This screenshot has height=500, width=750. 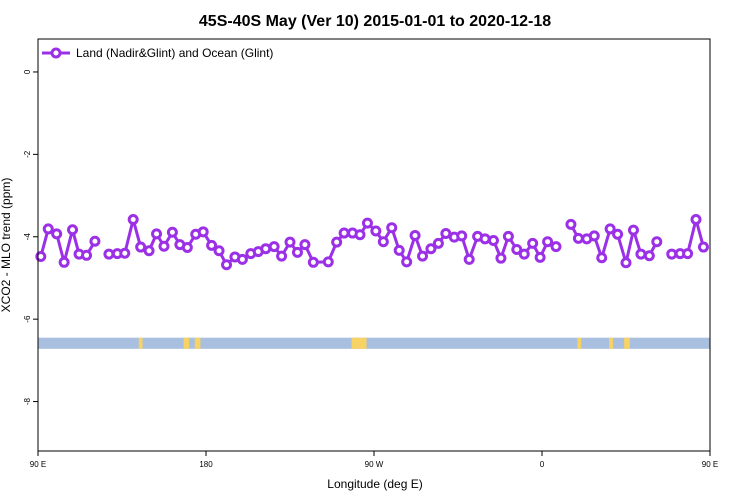 What do you see at coordinates (174, 53) in the screenshot?
I see `legend-label: Land (Nadir&Glint) and Ocean (Glint)` at bounding box center [174, 53].